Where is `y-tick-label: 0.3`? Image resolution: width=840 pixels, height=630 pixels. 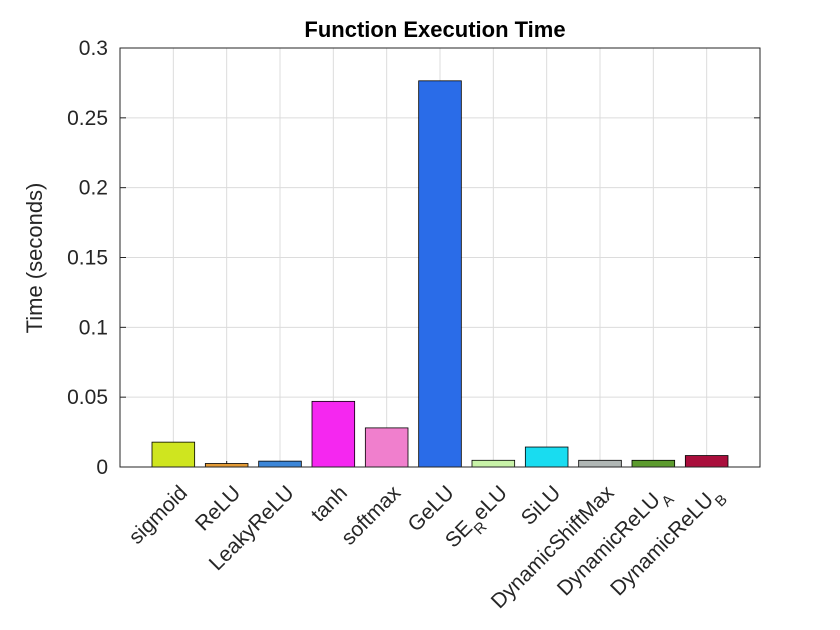 y-tick-label: 0.3 is located at coordinates (93, 48).